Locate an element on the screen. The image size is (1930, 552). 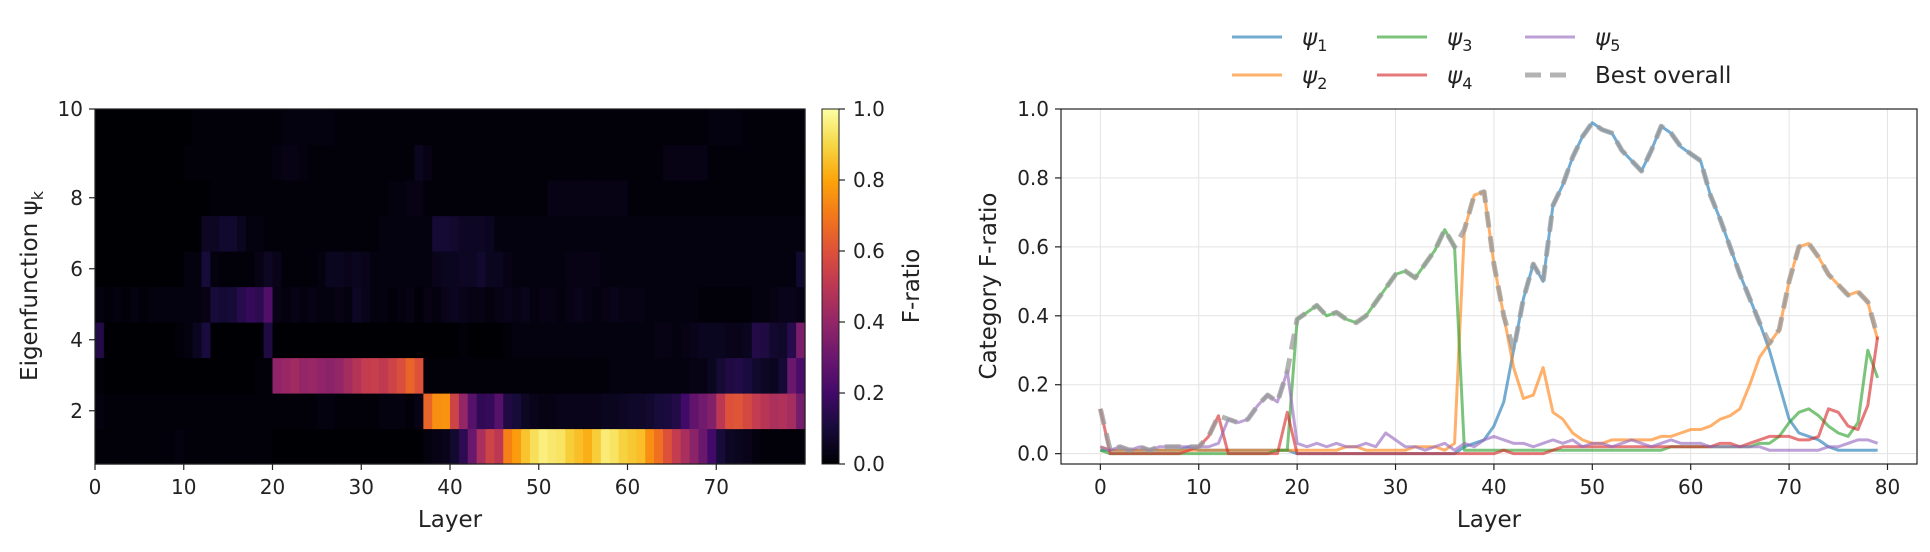
heatmap-y-tick-label: 10 is located at coordinates (70, 109).